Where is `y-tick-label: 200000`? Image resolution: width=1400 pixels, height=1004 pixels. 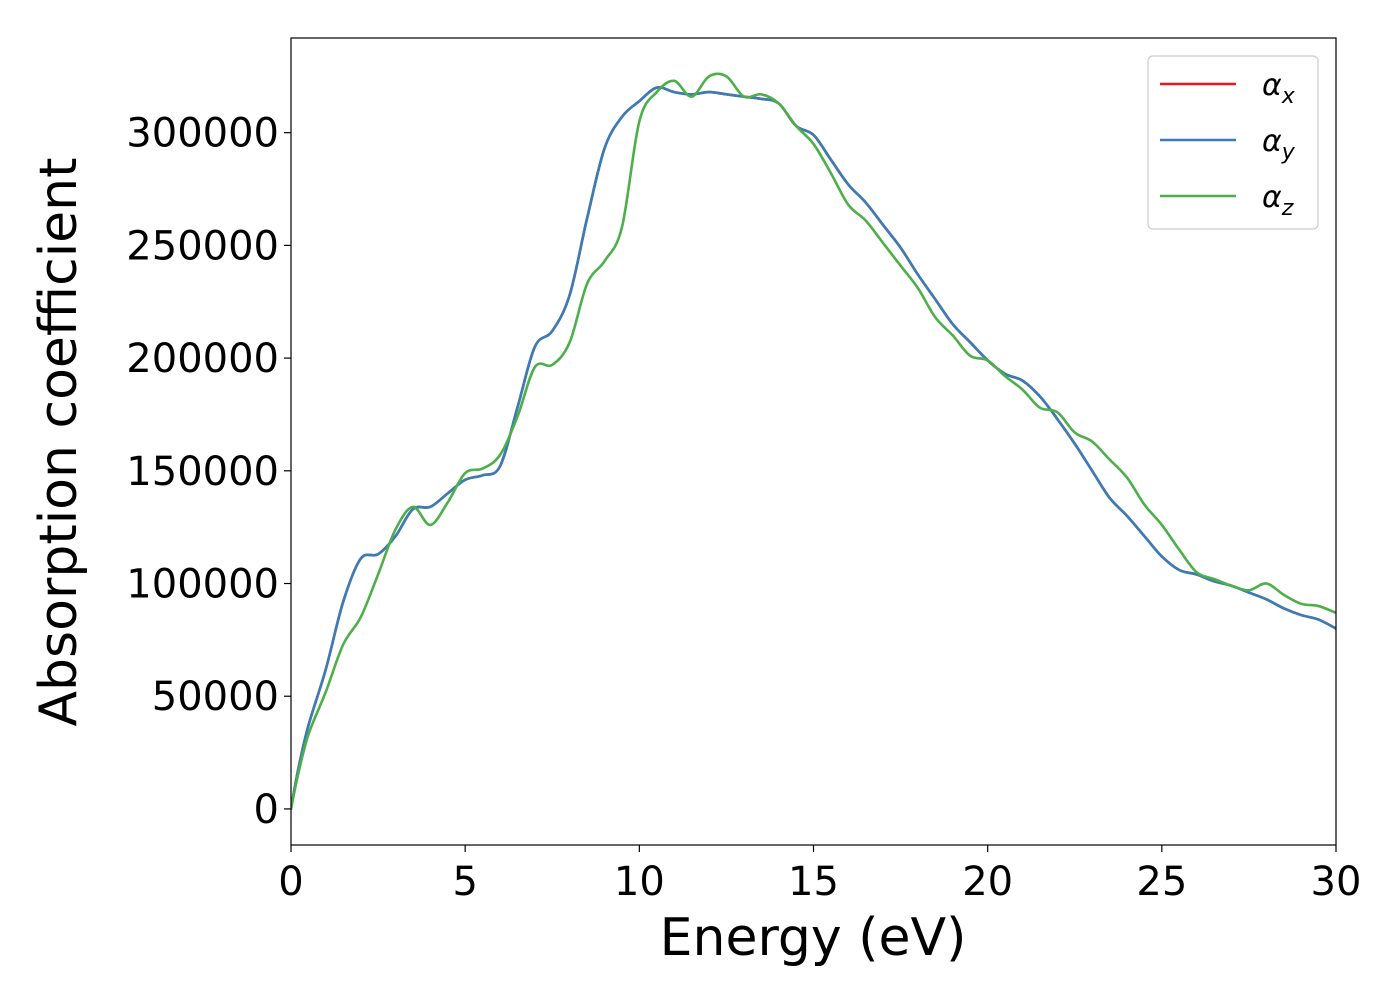
y-tick-label: 200000 is located at coordinates (202, 359).